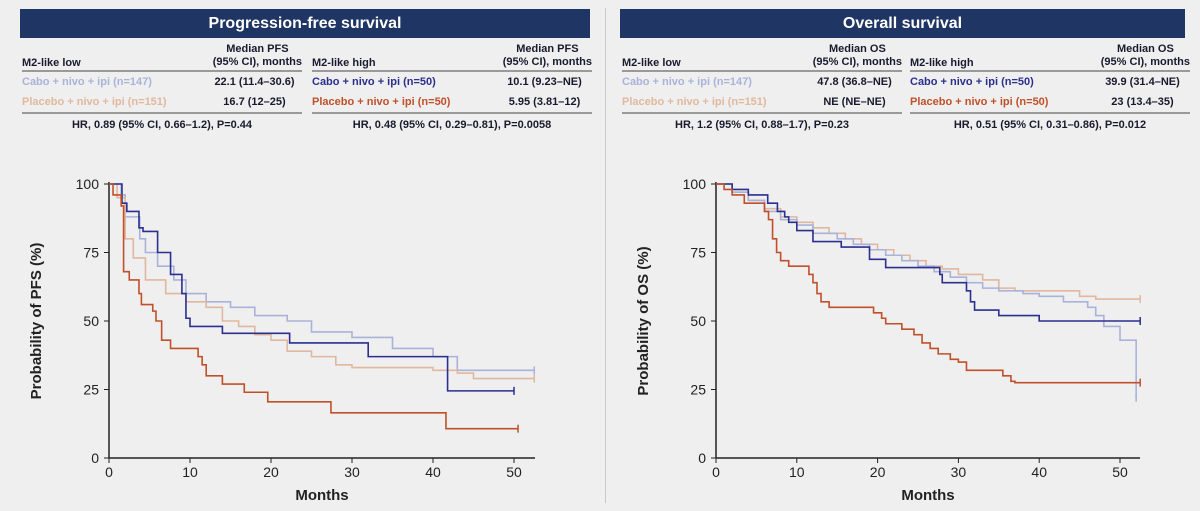 The image size is (1200, 511). What do you see at coordinates (1050, 125) in the screenshot?
I see `hazard-ratio: HR, 0.51 (95% CI, 0.31–0.86), P=0.012` at bounding box center [1050, 125].